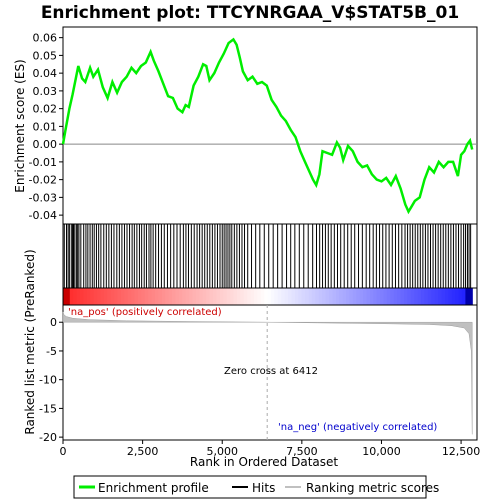 This screenshot has width=500, height=500. I want to click on ranking-color-bar, so click(268, 296).